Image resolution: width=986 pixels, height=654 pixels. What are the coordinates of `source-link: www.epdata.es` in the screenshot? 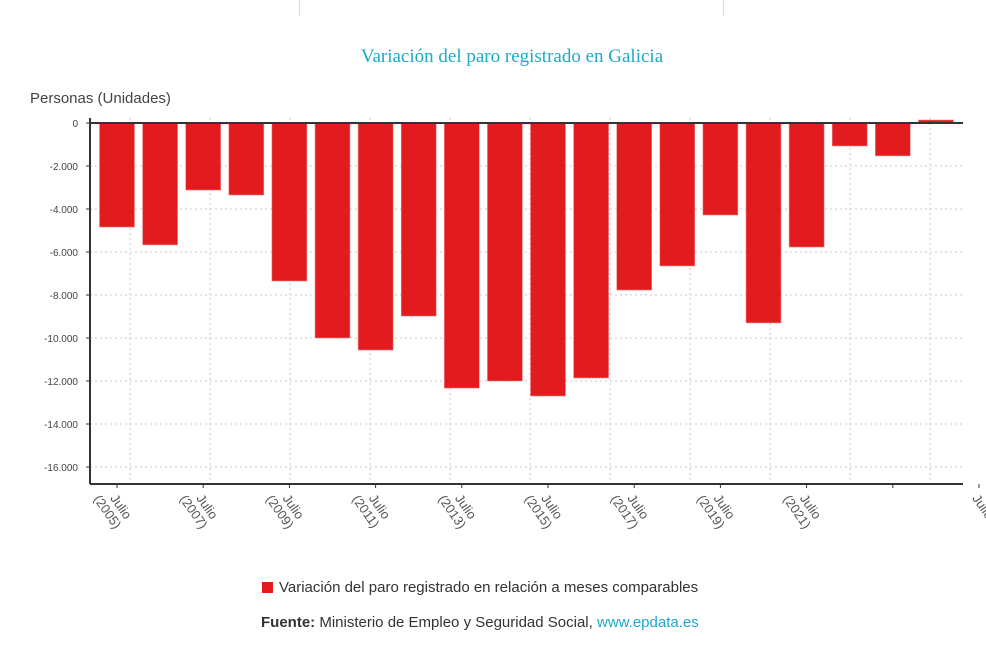 It's located at (647, 622).